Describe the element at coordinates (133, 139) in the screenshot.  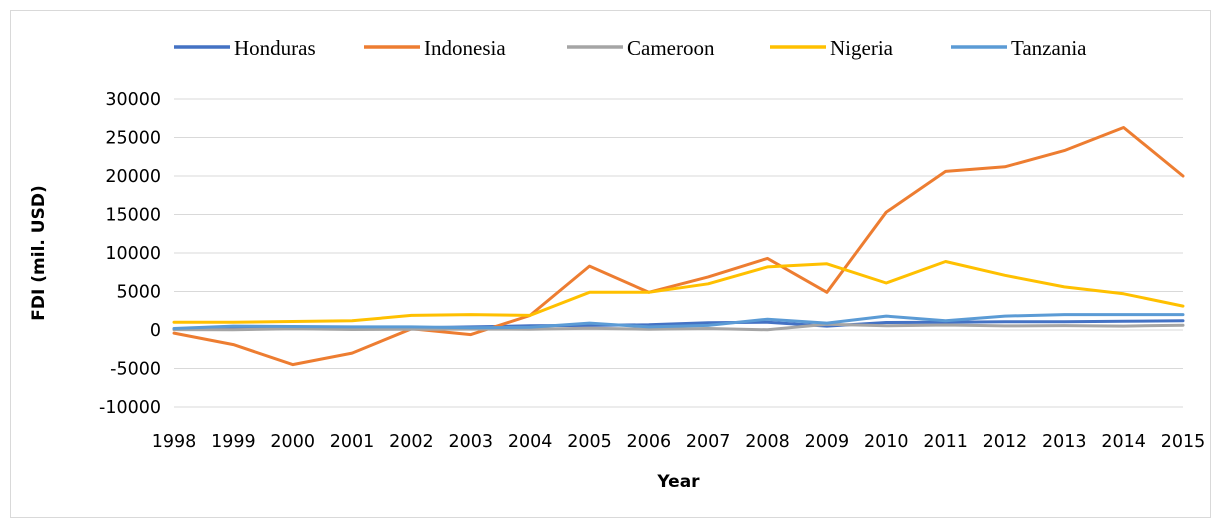
I see `y-tick-label: 25000` at that location.